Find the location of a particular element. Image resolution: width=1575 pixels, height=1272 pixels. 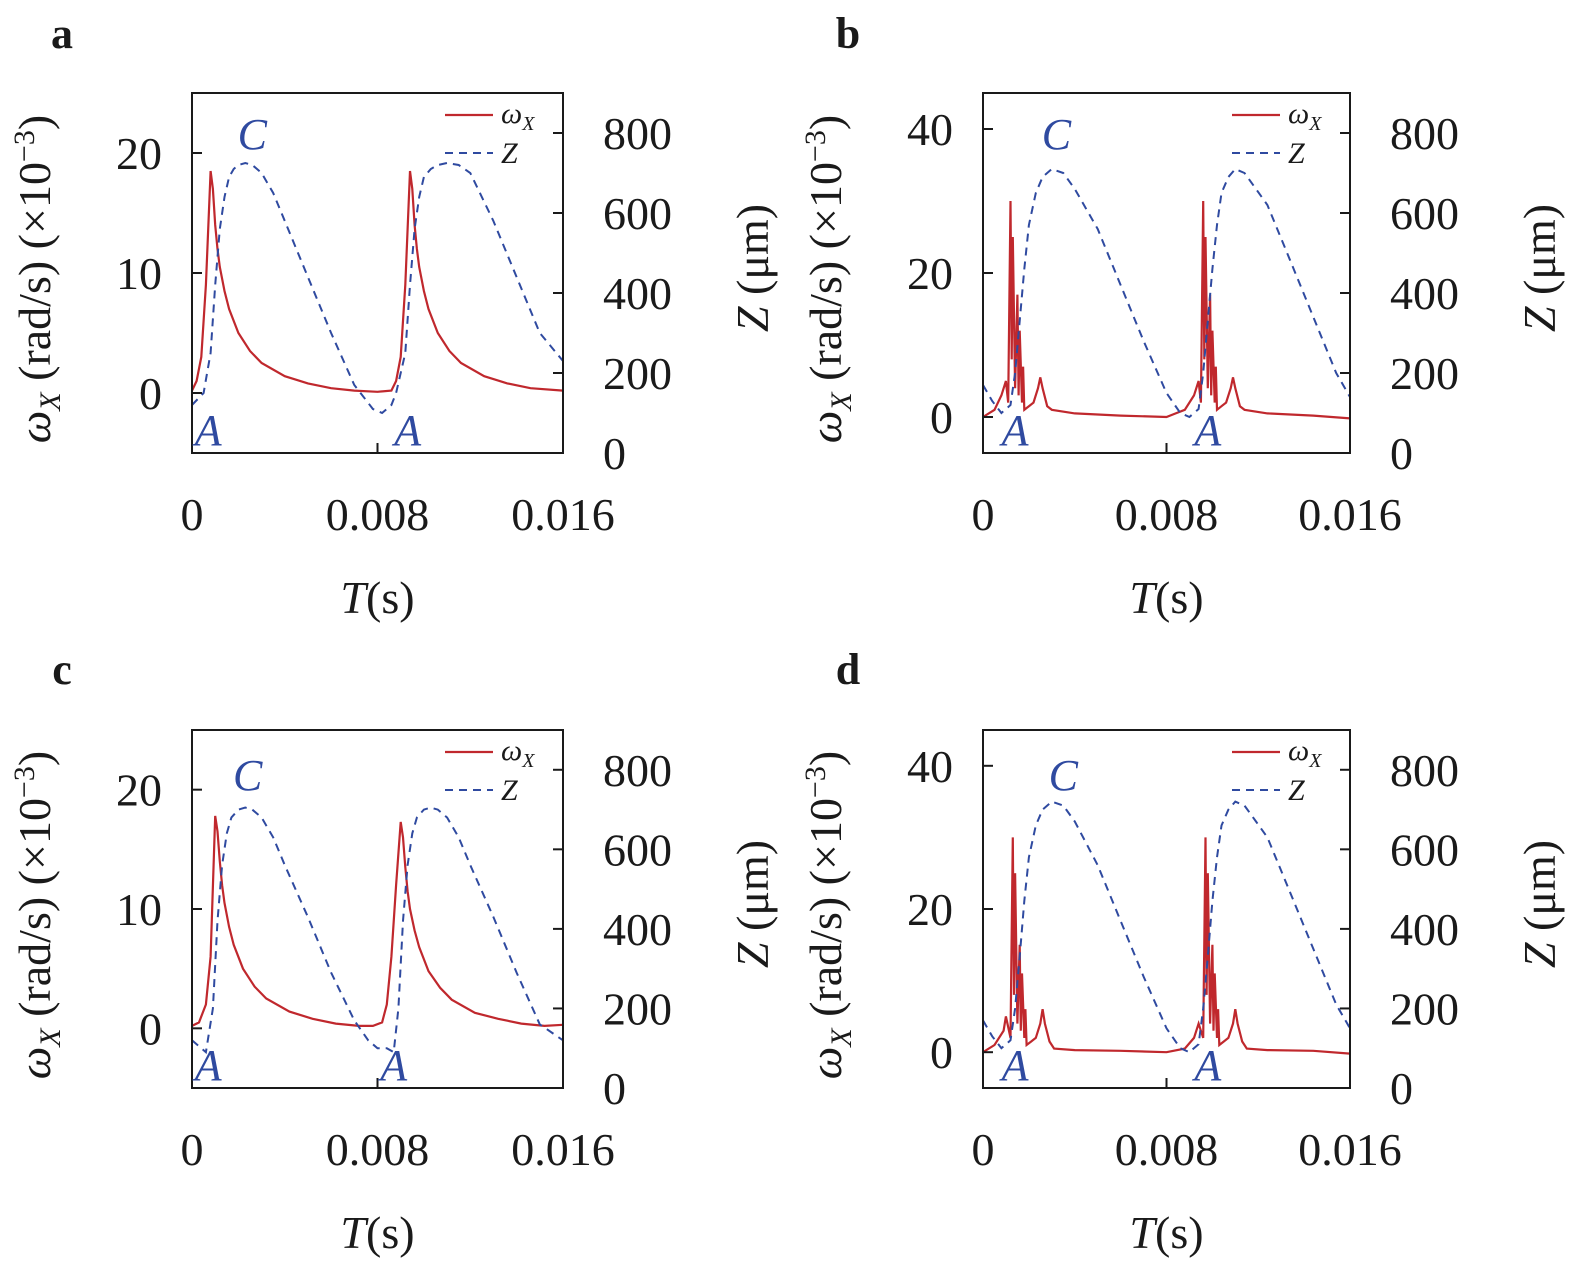

panel-label: a is located at coordinates (62, 33).